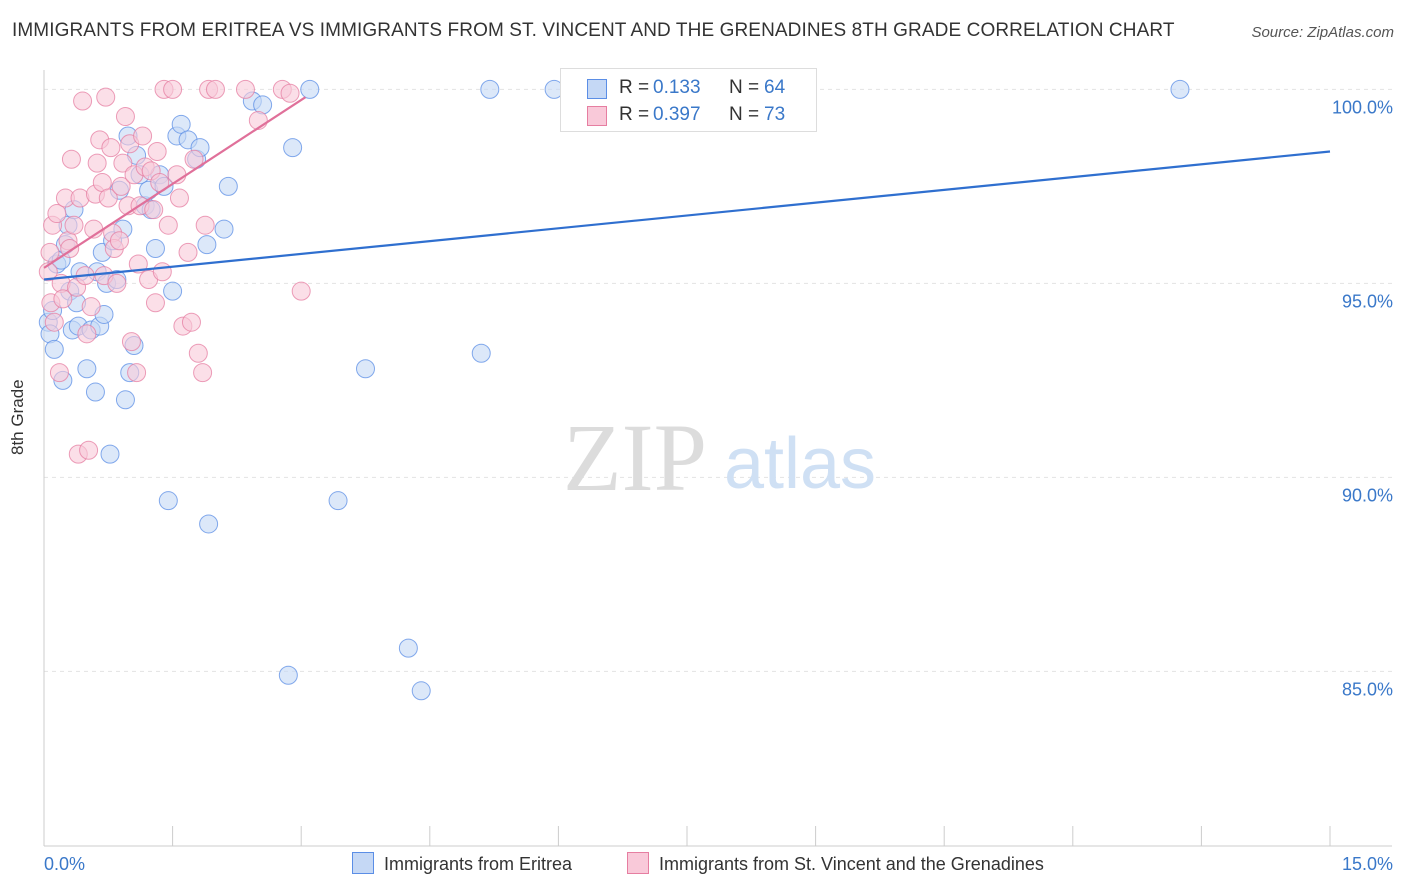  Describe the element at coordinates (1367, 301) in the screenshot. I see `y-tick-label: 95.0%` at that location.